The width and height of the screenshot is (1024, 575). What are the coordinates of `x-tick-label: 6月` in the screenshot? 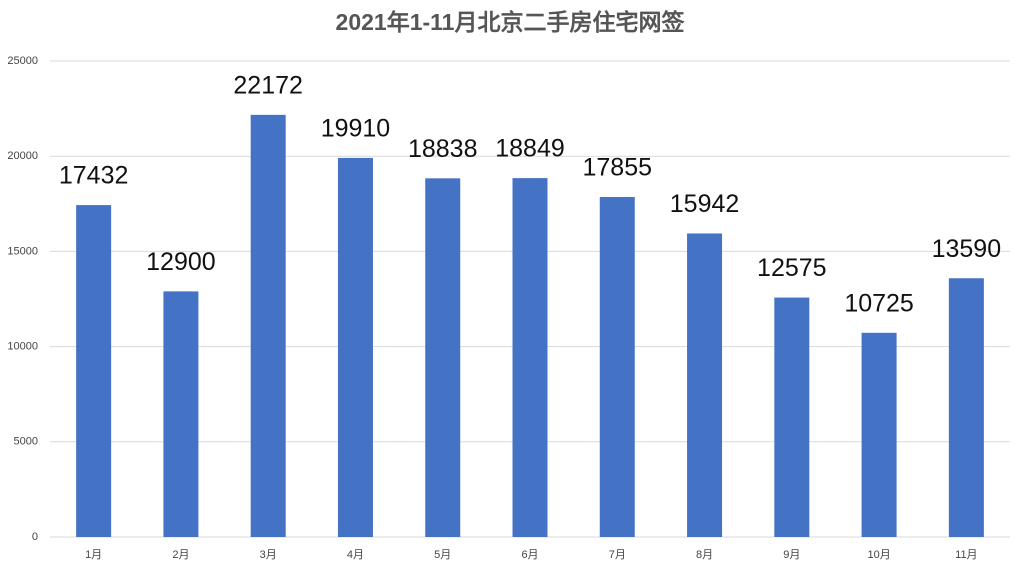 It's located at (529, 555).